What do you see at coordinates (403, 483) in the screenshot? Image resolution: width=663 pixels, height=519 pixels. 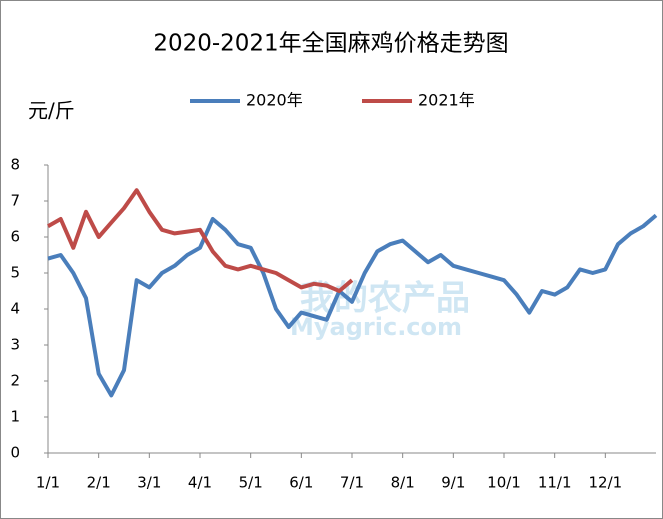 I see `x-tick-label: 8/1` at bounding box center [403, 483].